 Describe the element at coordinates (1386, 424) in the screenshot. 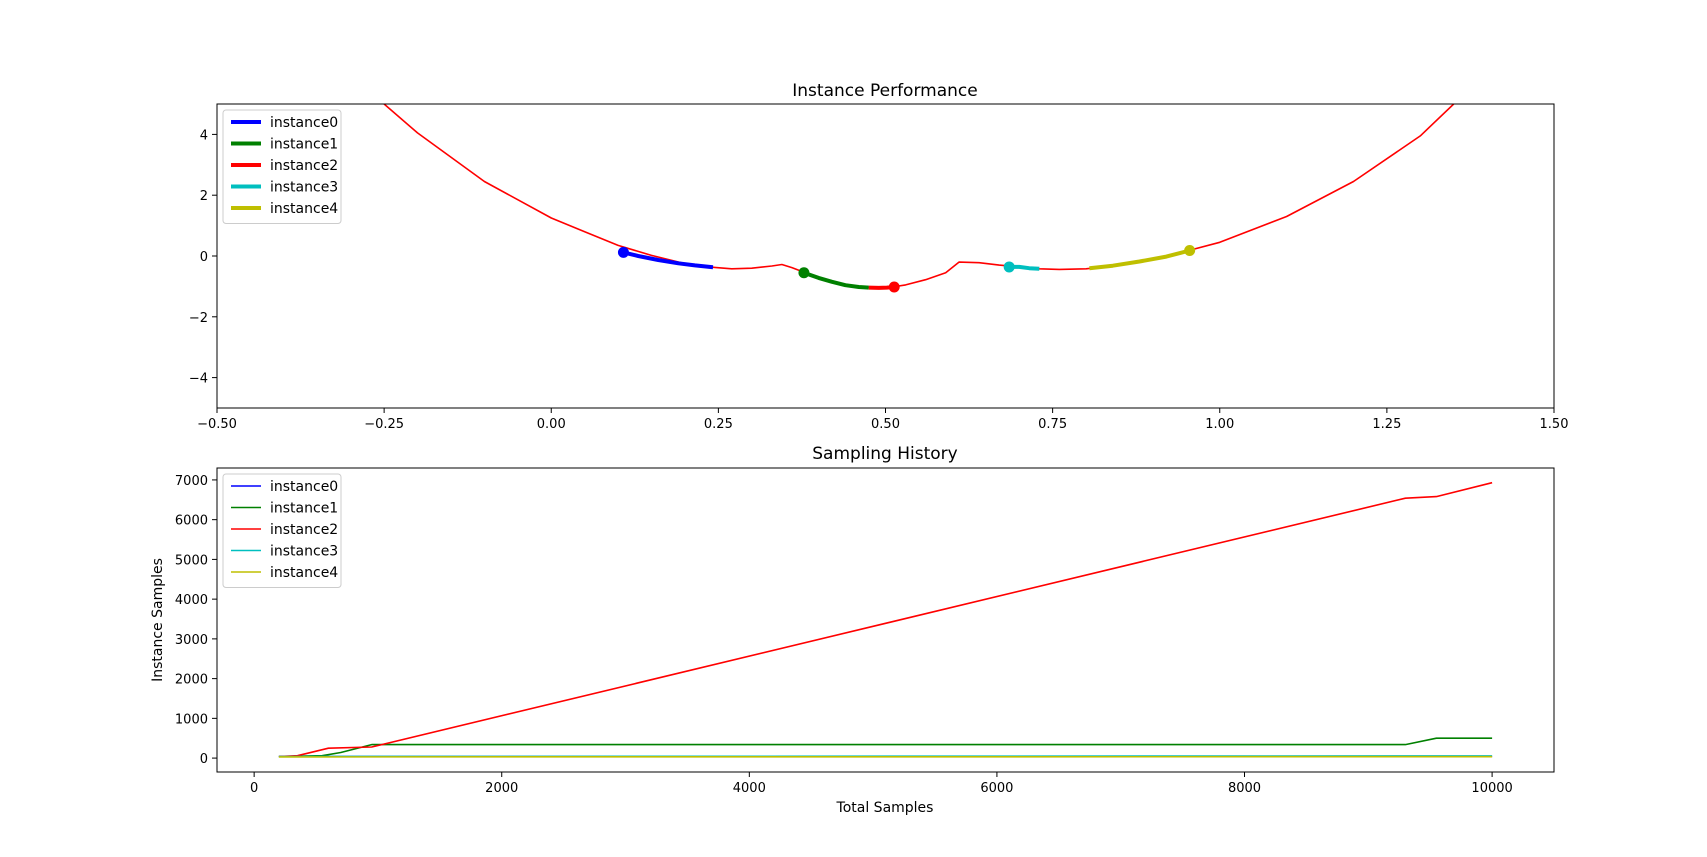

I see `x-tick-label: 1.25` at that location.